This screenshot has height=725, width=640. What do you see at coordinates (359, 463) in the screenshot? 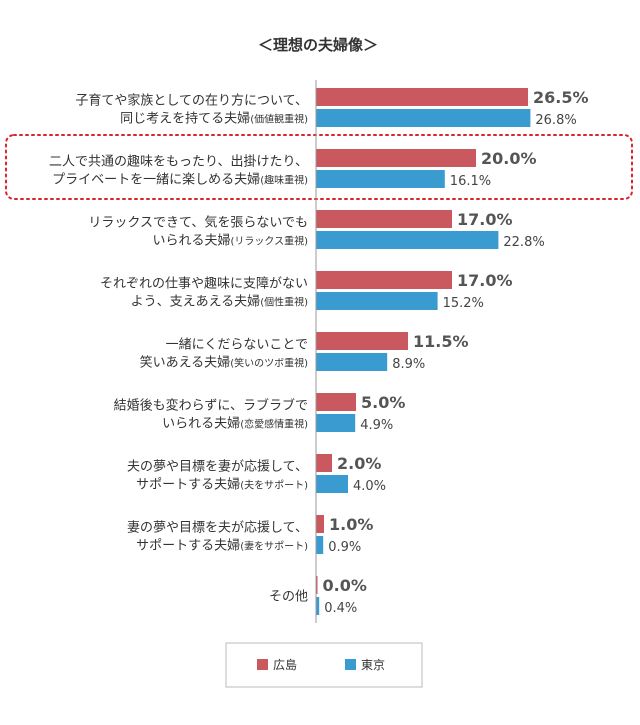
I see `value-label-hiroshima: 2.0%` at bounding box center [359, 463].